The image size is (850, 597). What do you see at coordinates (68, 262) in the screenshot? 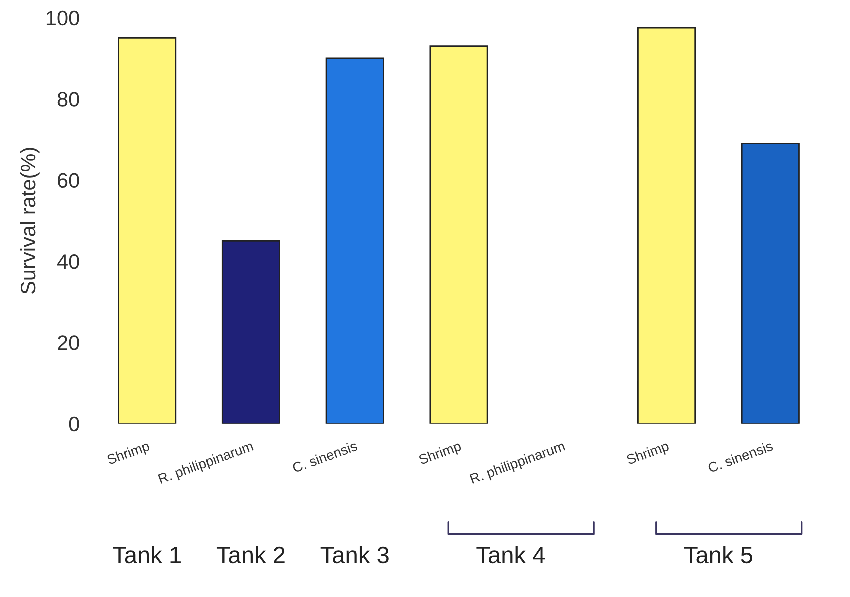
I see `y-tick-label: 40` at bounding box center [68, 262].